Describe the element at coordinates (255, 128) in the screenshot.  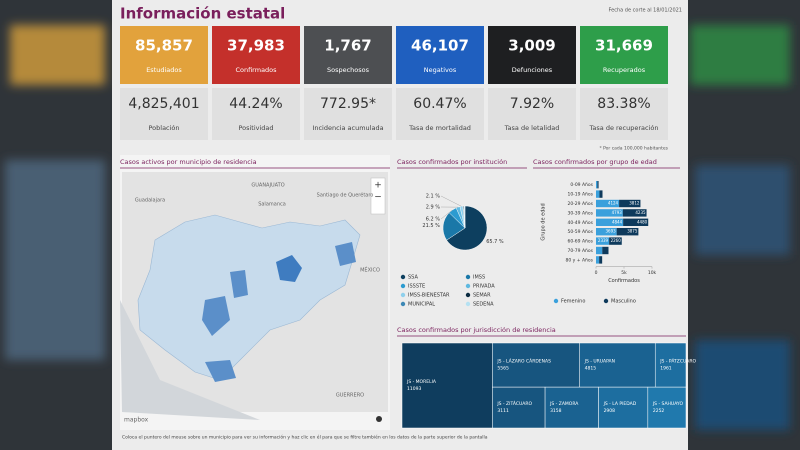
I see `rate-label: Positividad` at that location.